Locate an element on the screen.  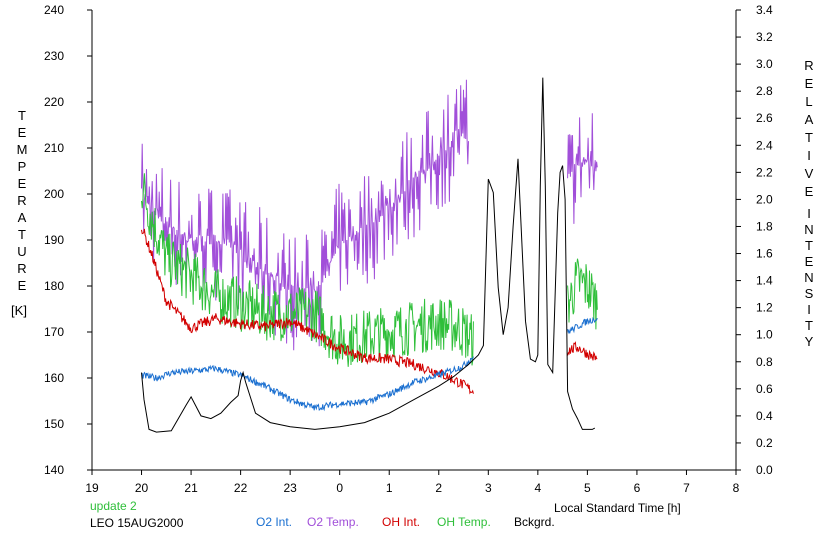
x-tick-label: 7 is located at coordinates (686, 488).